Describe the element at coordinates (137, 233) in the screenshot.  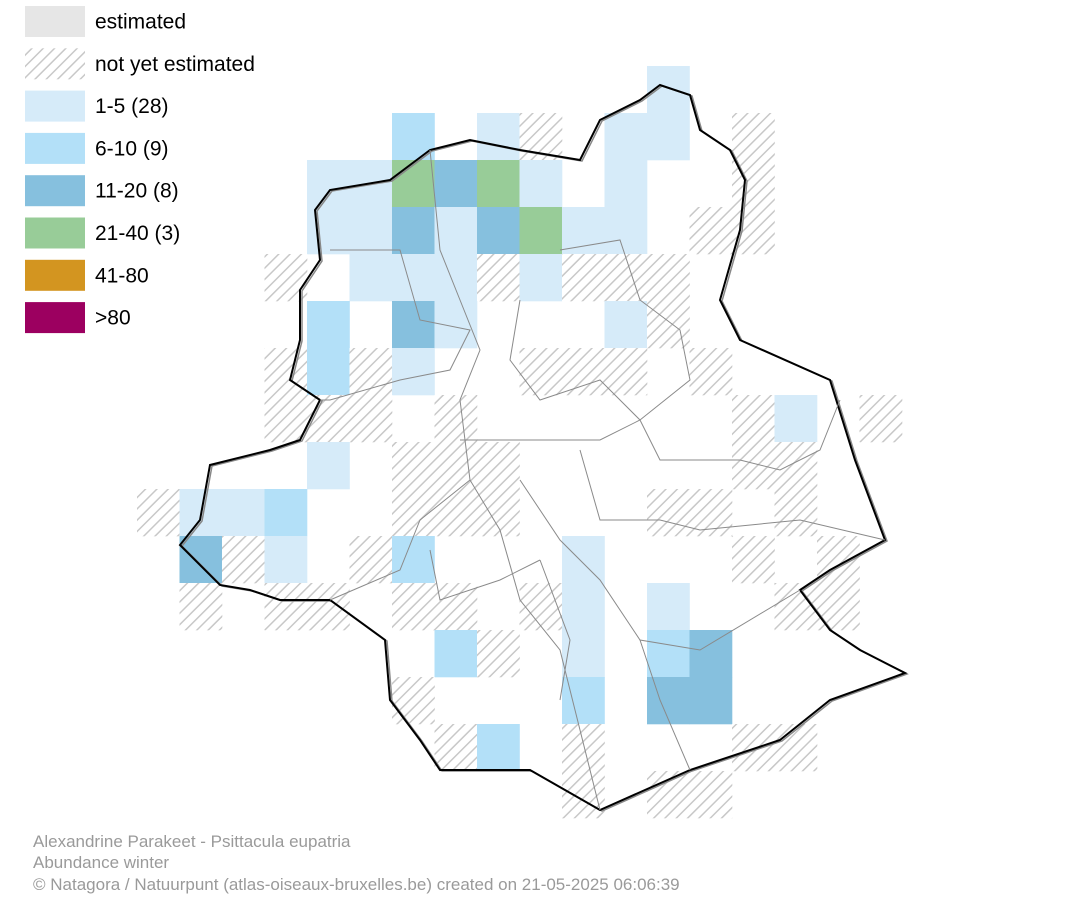
I see `legend-label: 21-40 (3)` at that location.